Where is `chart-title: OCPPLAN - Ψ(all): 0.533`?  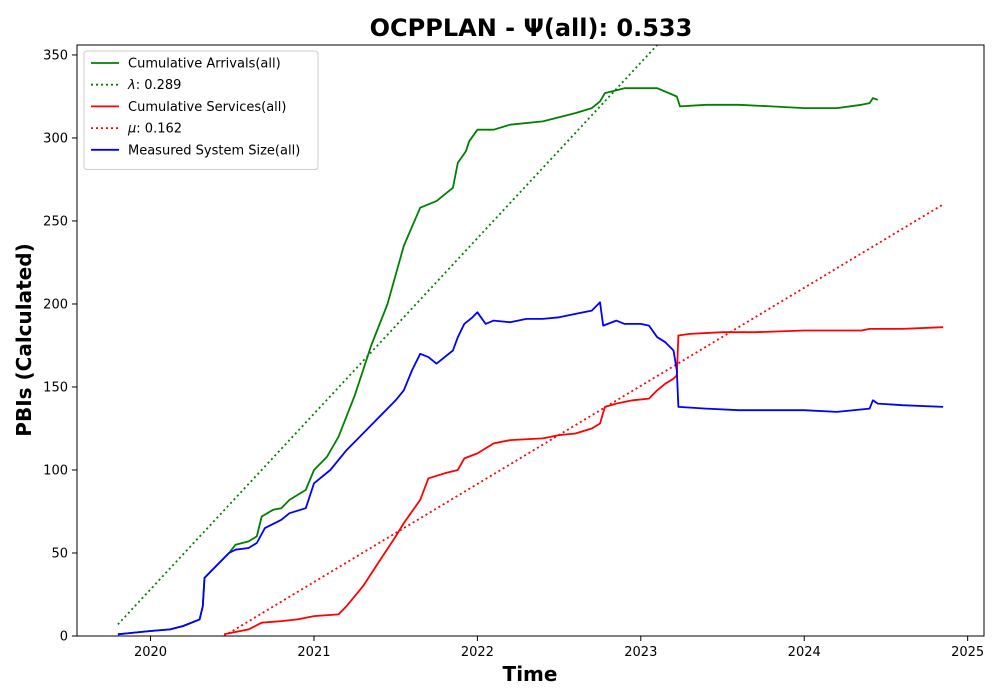
chart-title: OCPPLAN - Ψ(all): 0.533 is located at coordinates (531, 28).